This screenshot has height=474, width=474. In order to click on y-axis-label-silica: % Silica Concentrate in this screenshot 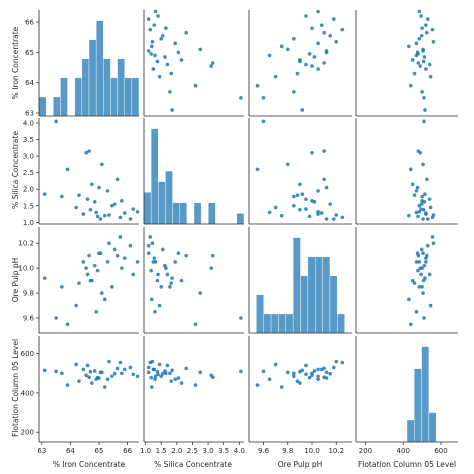, I will do `click(15, 170)`.